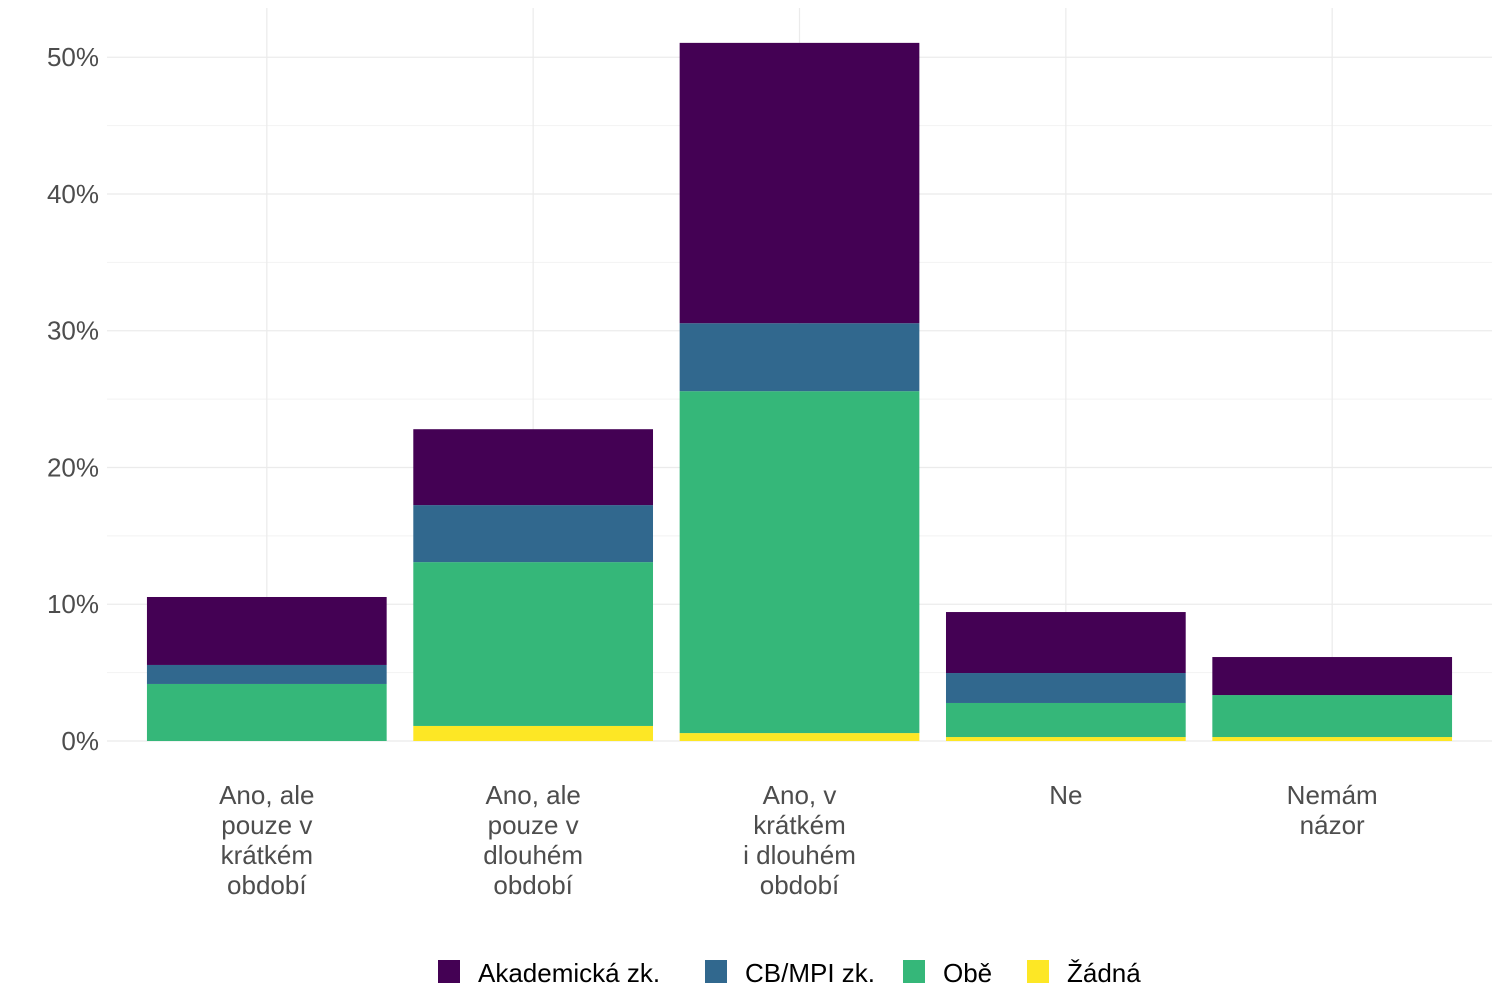  I want to click on y-axis-ticks: 0% 10% 20% 30% 40% 50%, so click(73, 399).